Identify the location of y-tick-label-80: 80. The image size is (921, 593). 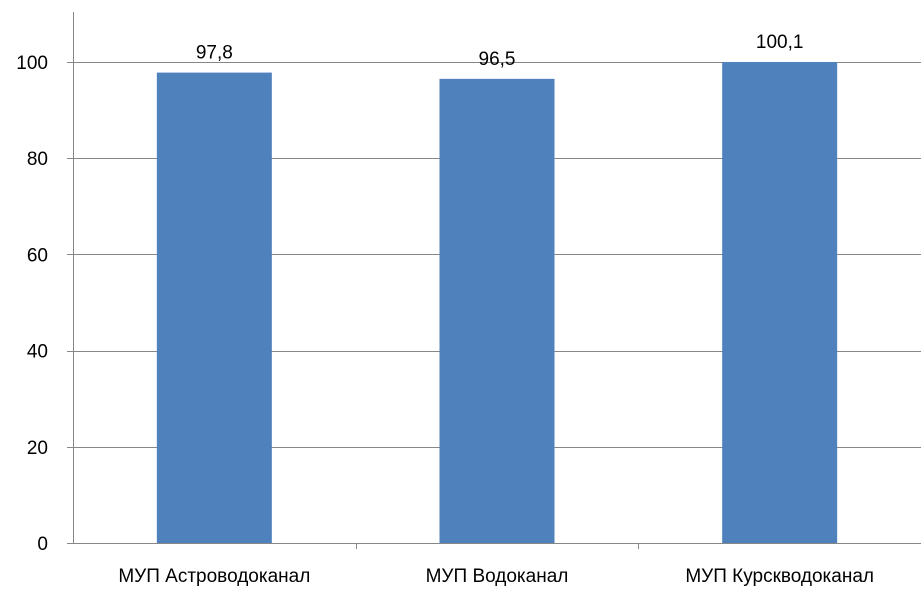
(37, 159).